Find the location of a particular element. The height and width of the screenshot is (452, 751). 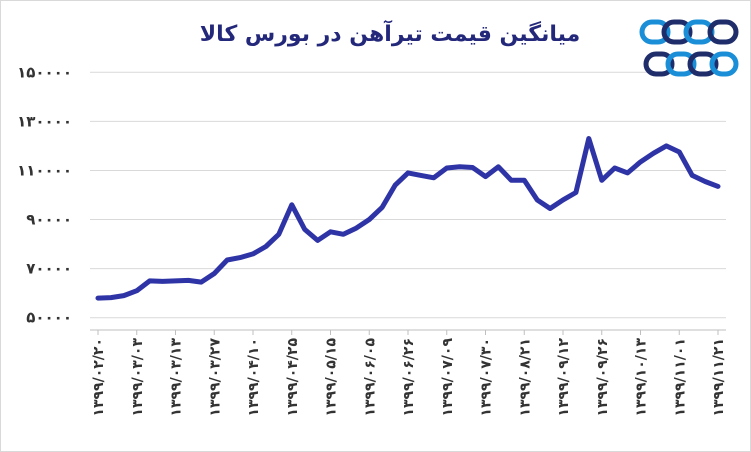

y-tick-label: ۵۰۰۰۰ is located at coordinates (49, 318).